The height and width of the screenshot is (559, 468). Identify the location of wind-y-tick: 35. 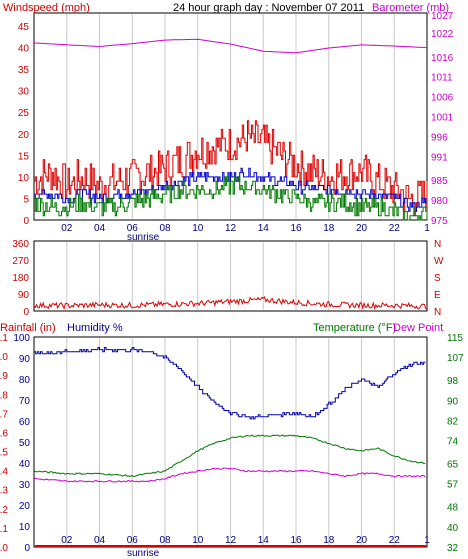
(24, 70).